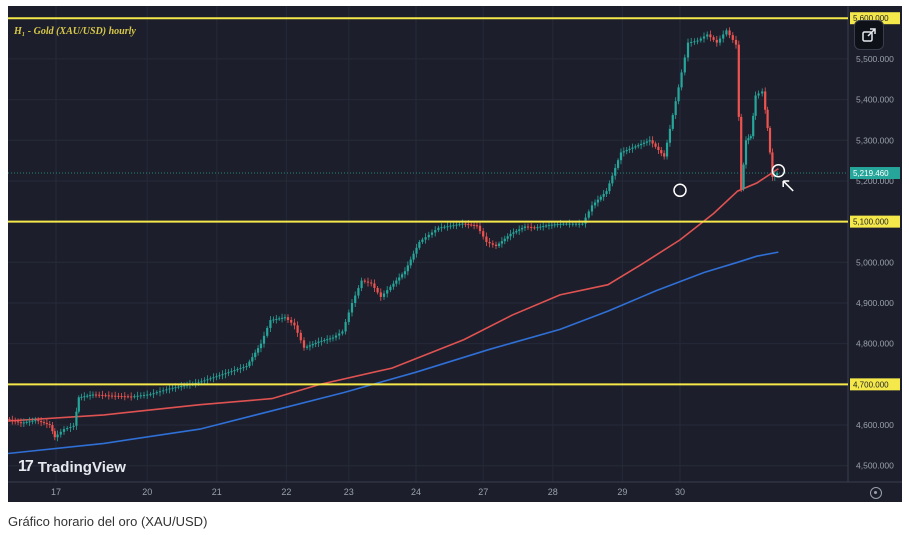  What do you see at coordinates (286, 492) in the screenshot?
I see `x-tick-label: 22` at bounding box center [286, 492].